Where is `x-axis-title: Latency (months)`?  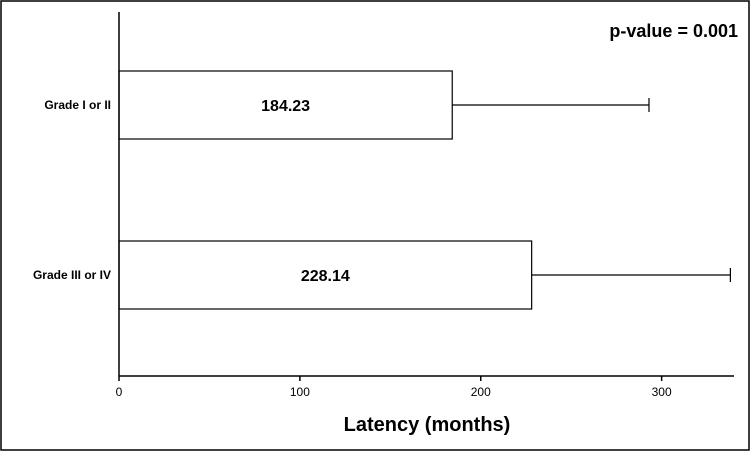
x-axis-title: Latency (months) is located at coordinates (427, 425).